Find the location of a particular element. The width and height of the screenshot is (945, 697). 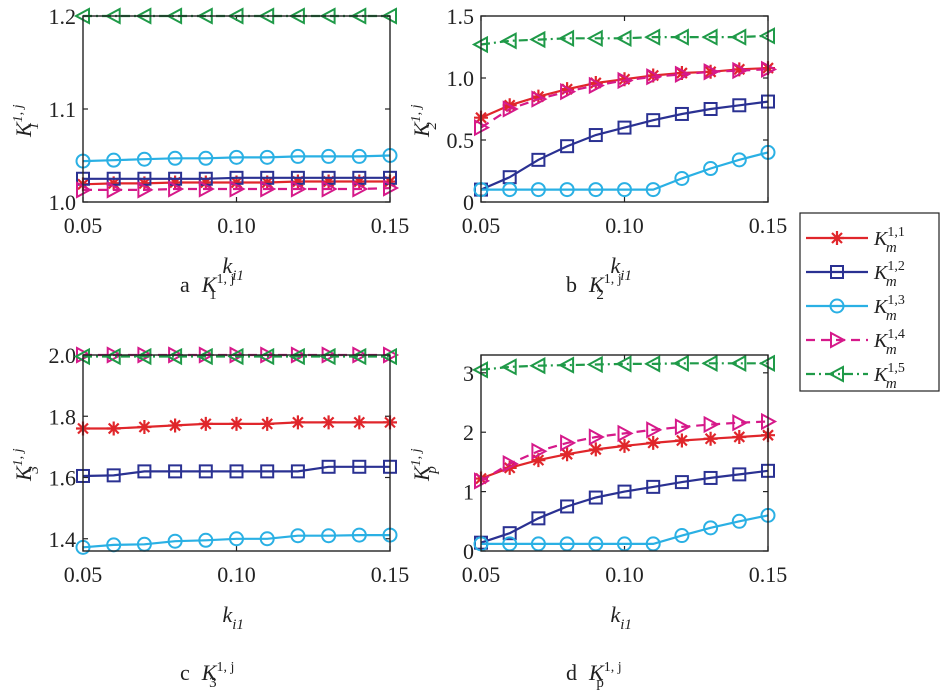

y-axis-label: K1, j1 is located at coordinates (26, 121).